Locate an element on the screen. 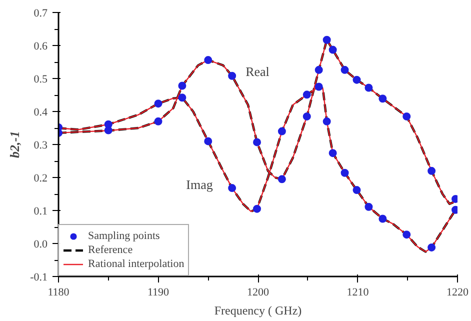  legend-label: Reference is located at coordinates (110, 250).